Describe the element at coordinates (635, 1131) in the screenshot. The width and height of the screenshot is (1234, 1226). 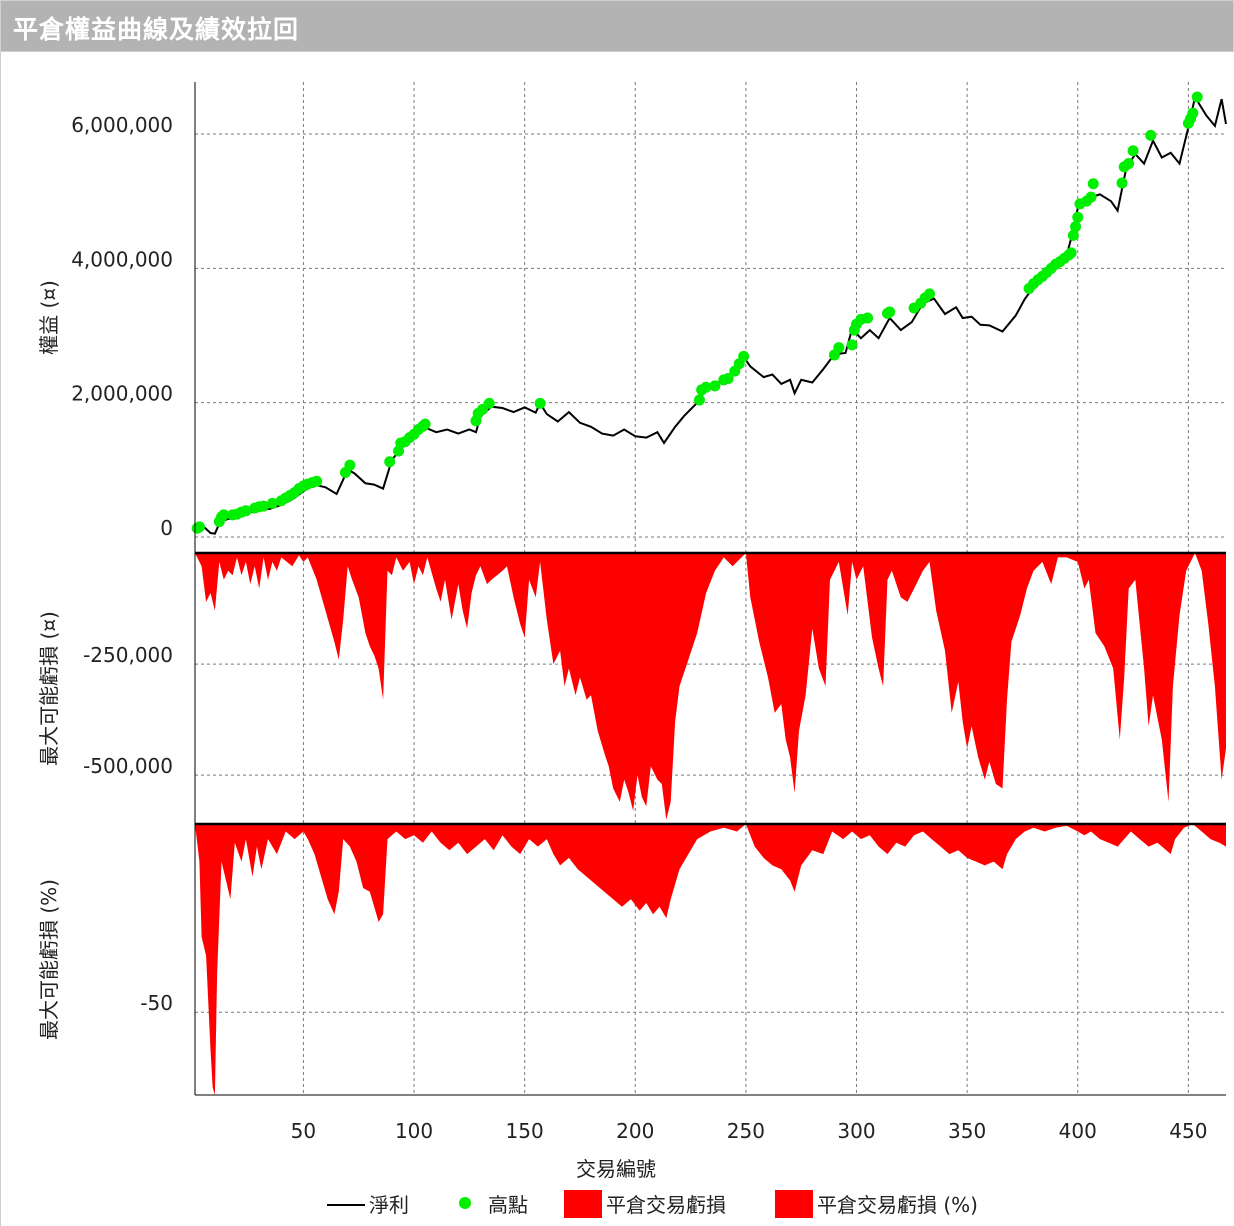
I see `x-tick-label: 200` at that location.